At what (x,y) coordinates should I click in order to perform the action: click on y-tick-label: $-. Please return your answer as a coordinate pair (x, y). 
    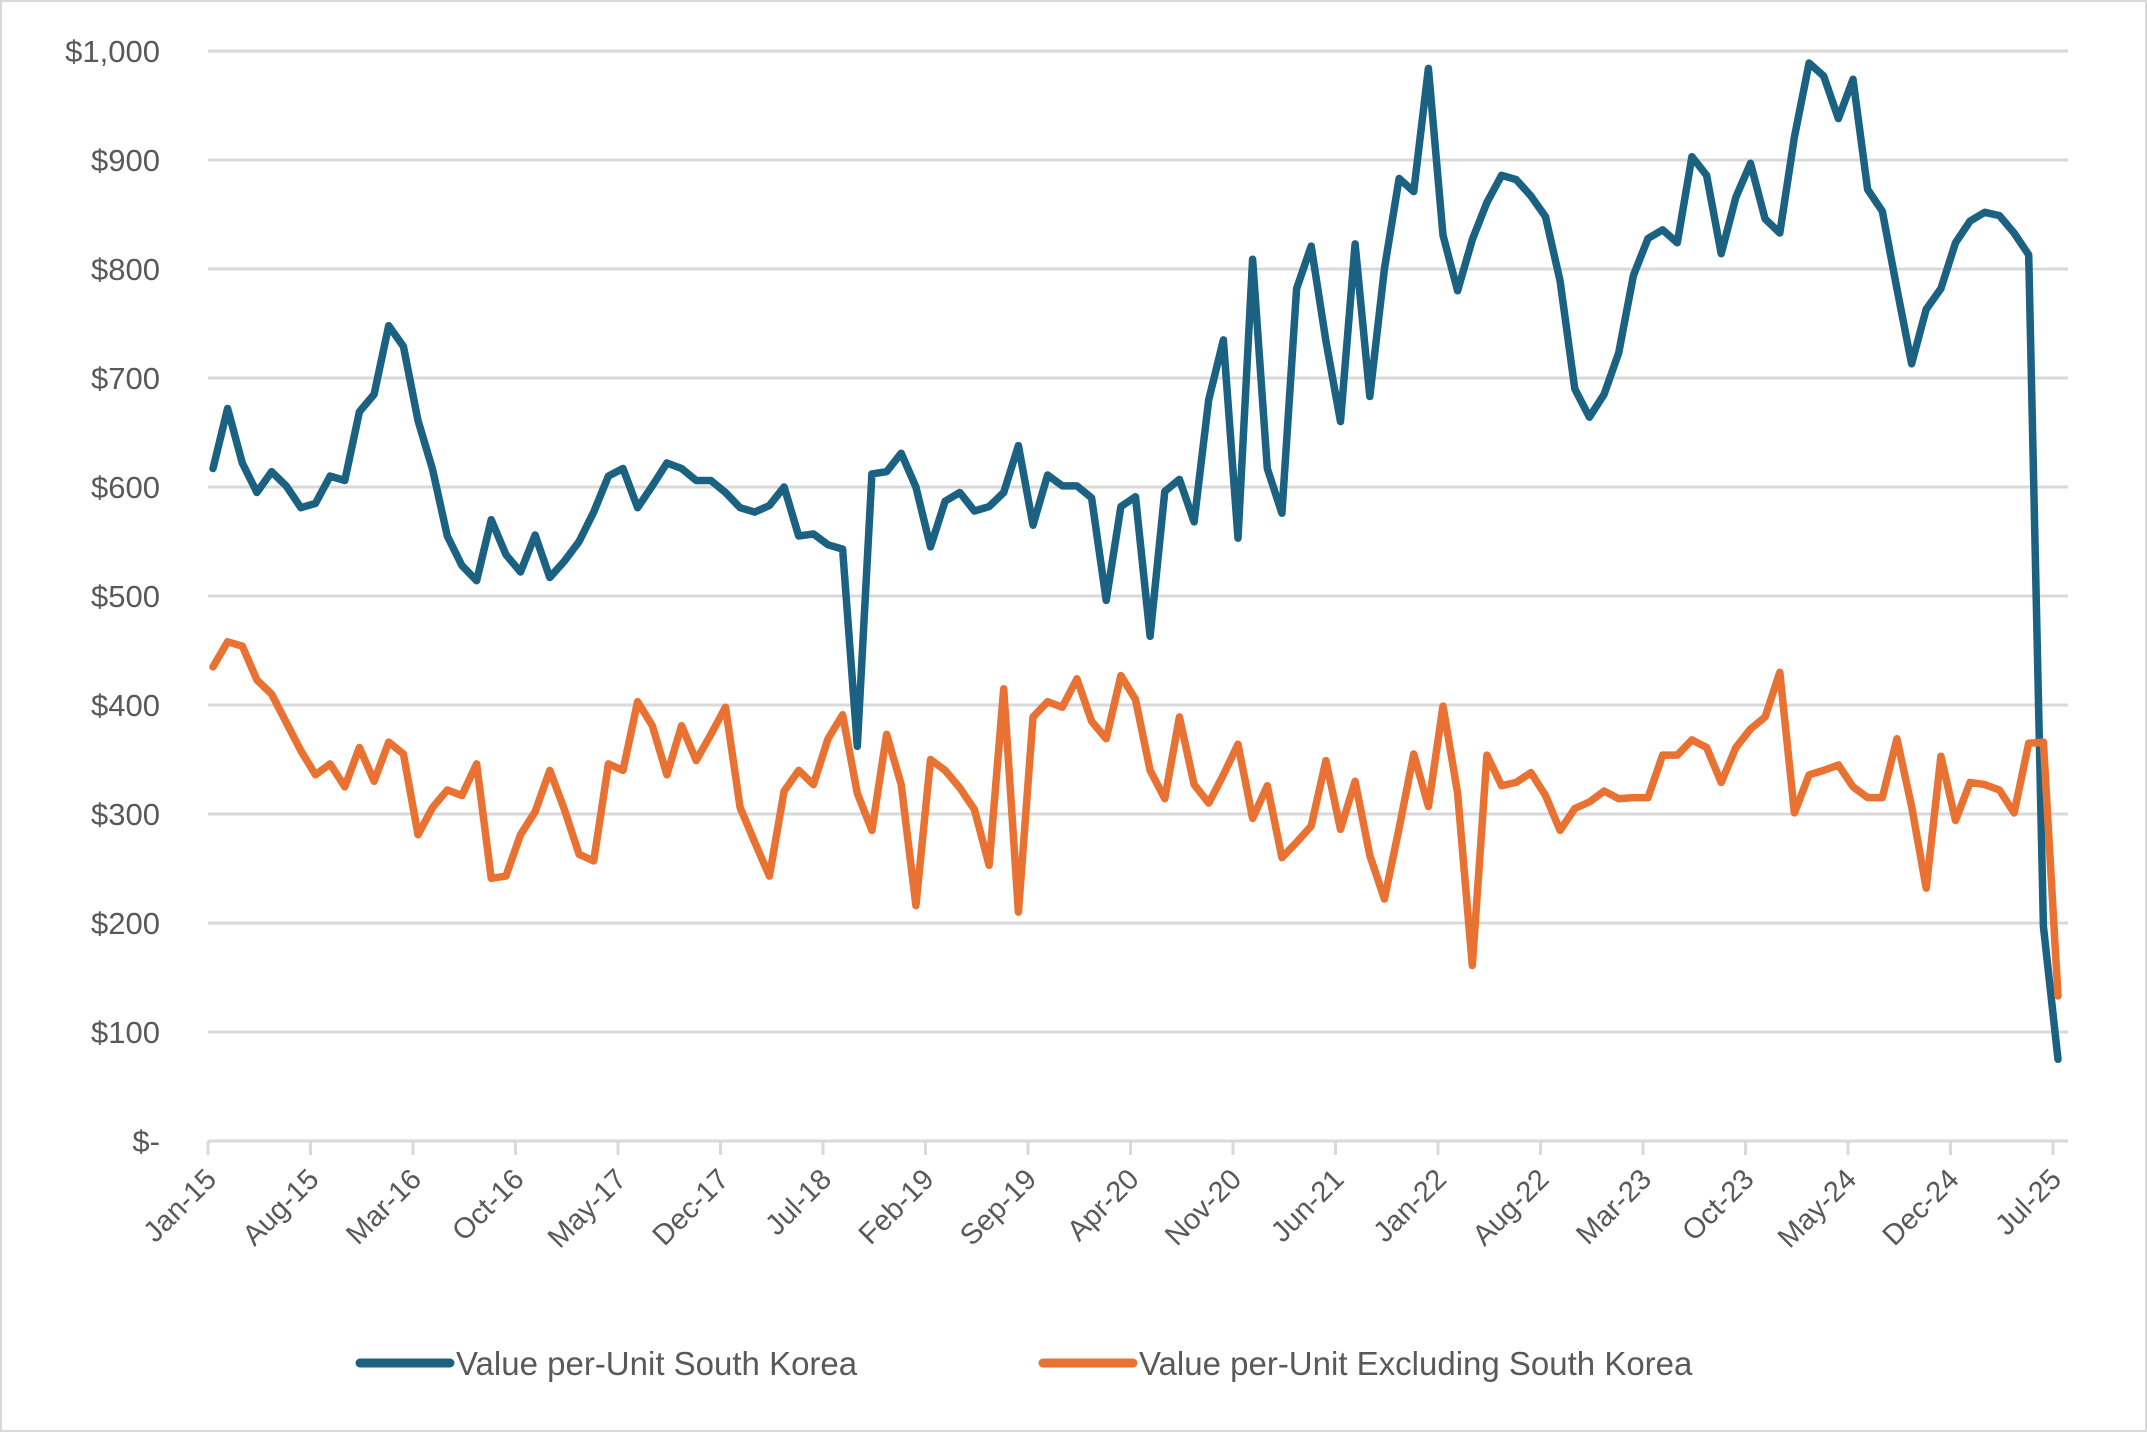
    Looking at the image, I should click on (146, 1141).